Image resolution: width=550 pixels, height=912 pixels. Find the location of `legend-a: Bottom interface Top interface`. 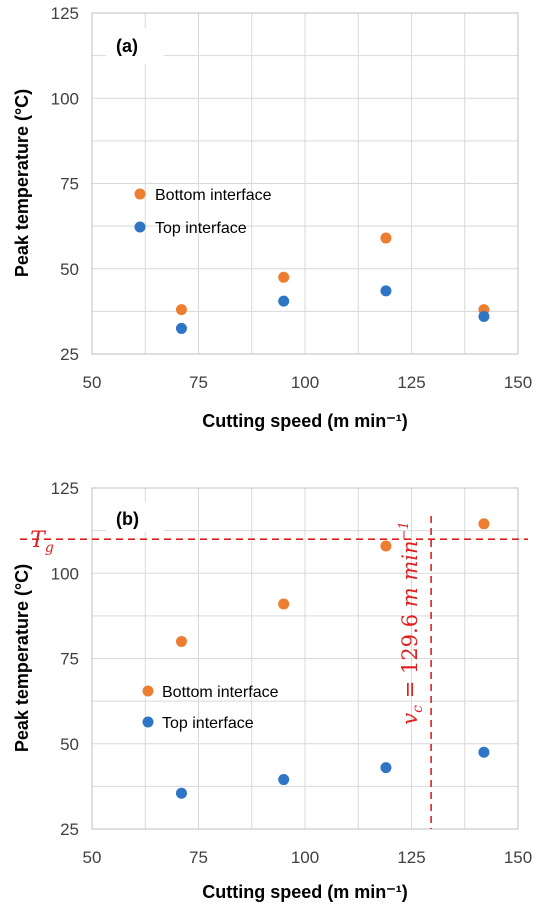

legend-a: Bottom interface Top interface is located at coordinates (203, 212).